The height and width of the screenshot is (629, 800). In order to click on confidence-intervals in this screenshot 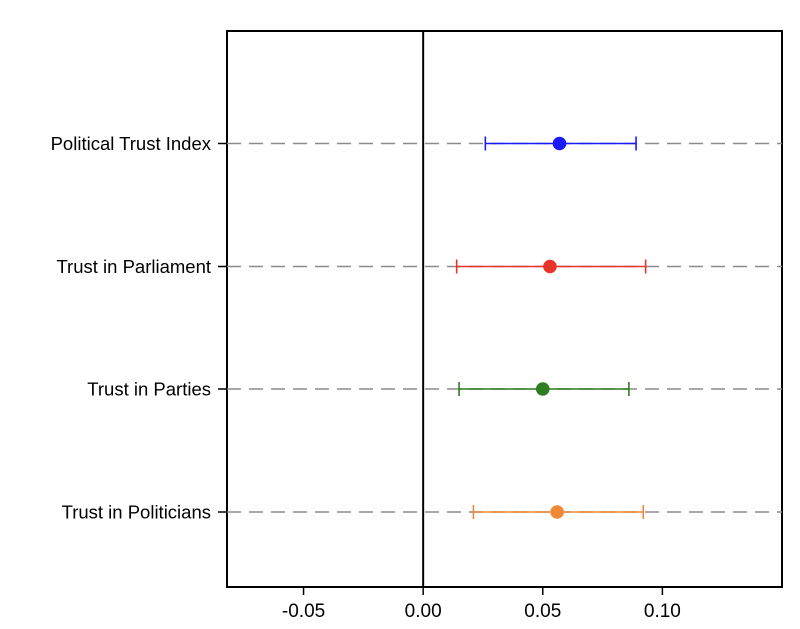, I will do `click(551, 327)`.